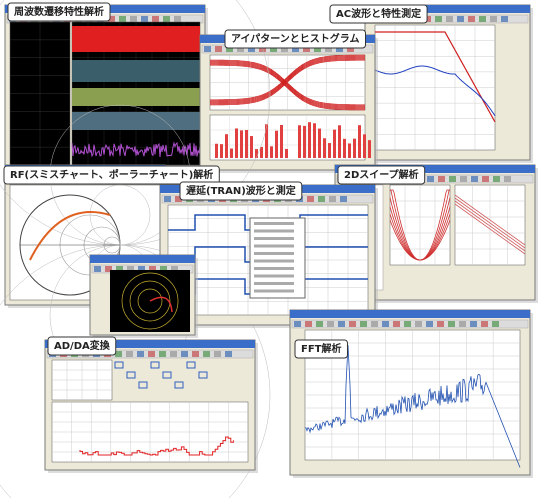 This screenshot has height=498, width=542. I want to click on panel-label: 2Dスイープ解析, so click(381, 174).